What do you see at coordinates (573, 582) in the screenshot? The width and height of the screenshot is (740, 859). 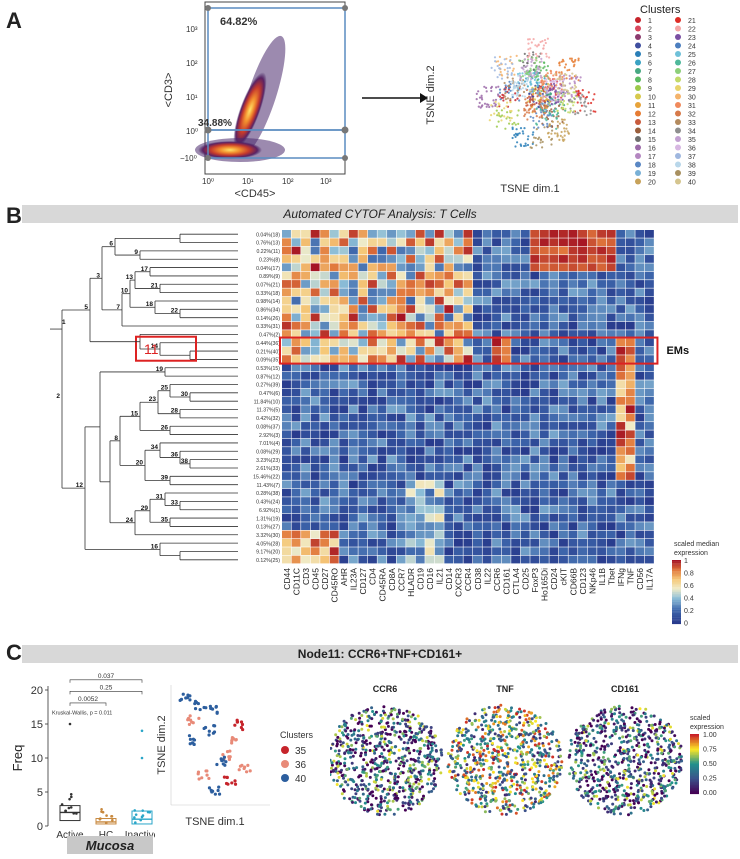 I see `marker-label: CD66B` at bounding box center [573, 582].